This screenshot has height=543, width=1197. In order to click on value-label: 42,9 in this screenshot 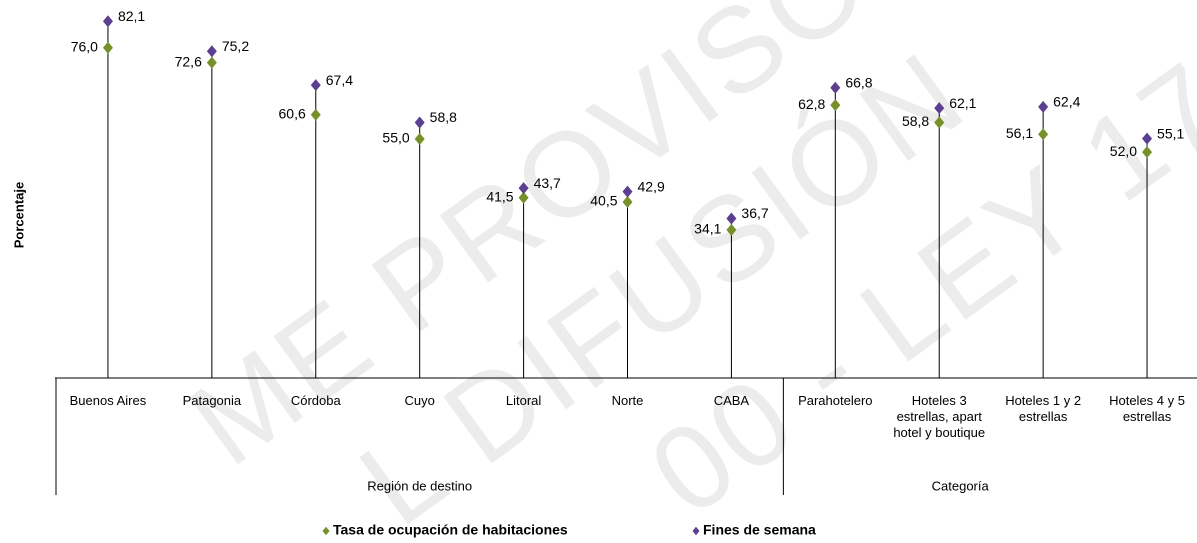, I will do `click(651, 186)`.